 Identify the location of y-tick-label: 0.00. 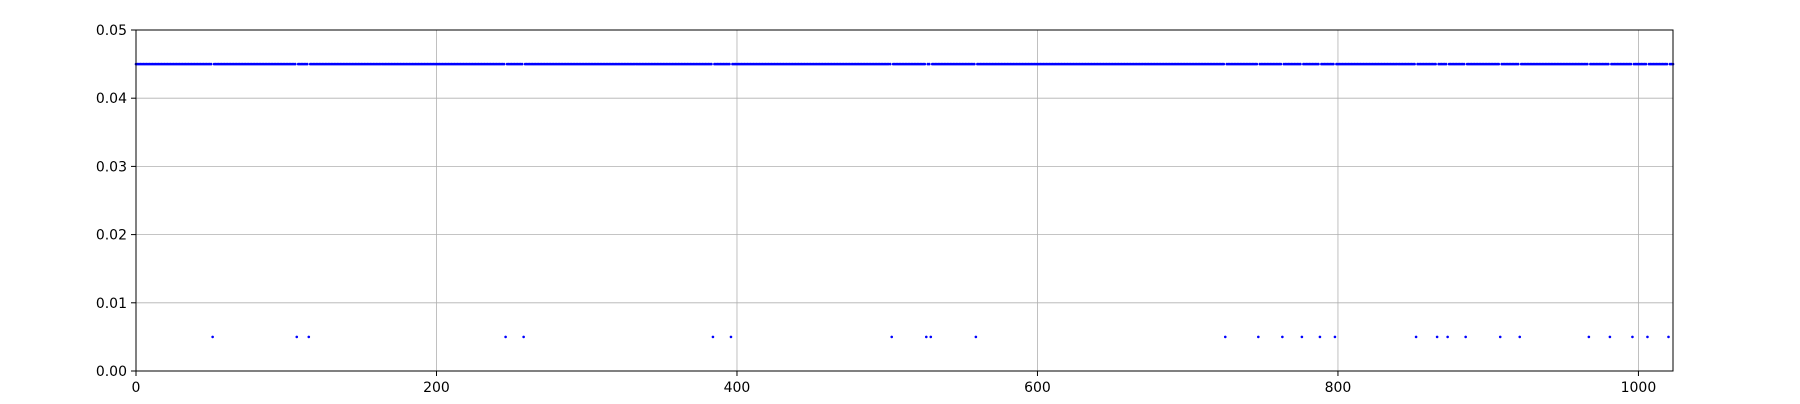
(111, 372).